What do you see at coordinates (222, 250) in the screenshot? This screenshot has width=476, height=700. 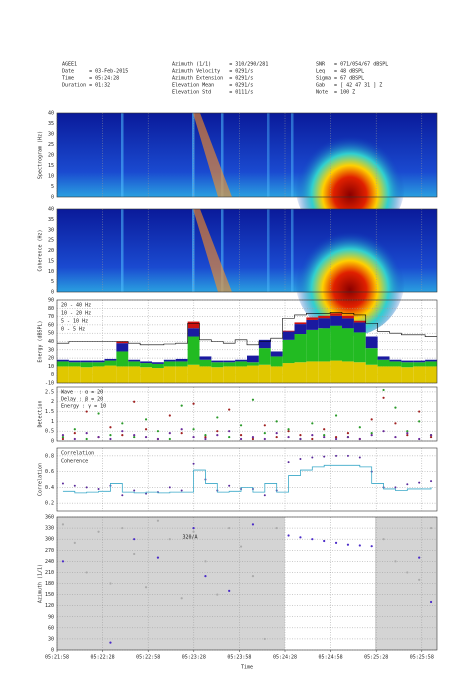 I see `heatmap-streak` at bounding box center [222, 250].